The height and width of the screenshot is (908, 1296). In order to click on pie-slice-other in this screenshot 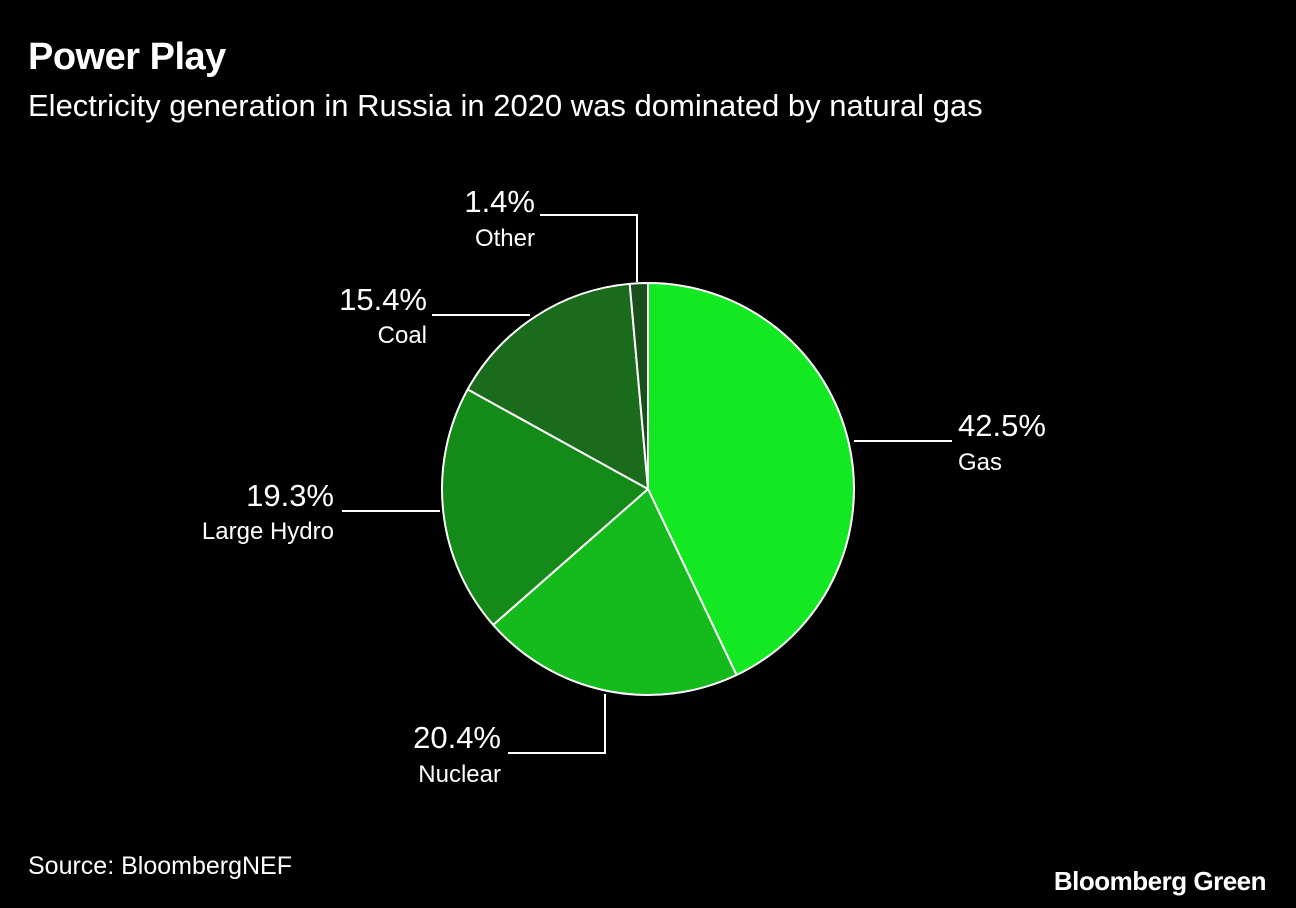, I will do `click(638, 385)`.